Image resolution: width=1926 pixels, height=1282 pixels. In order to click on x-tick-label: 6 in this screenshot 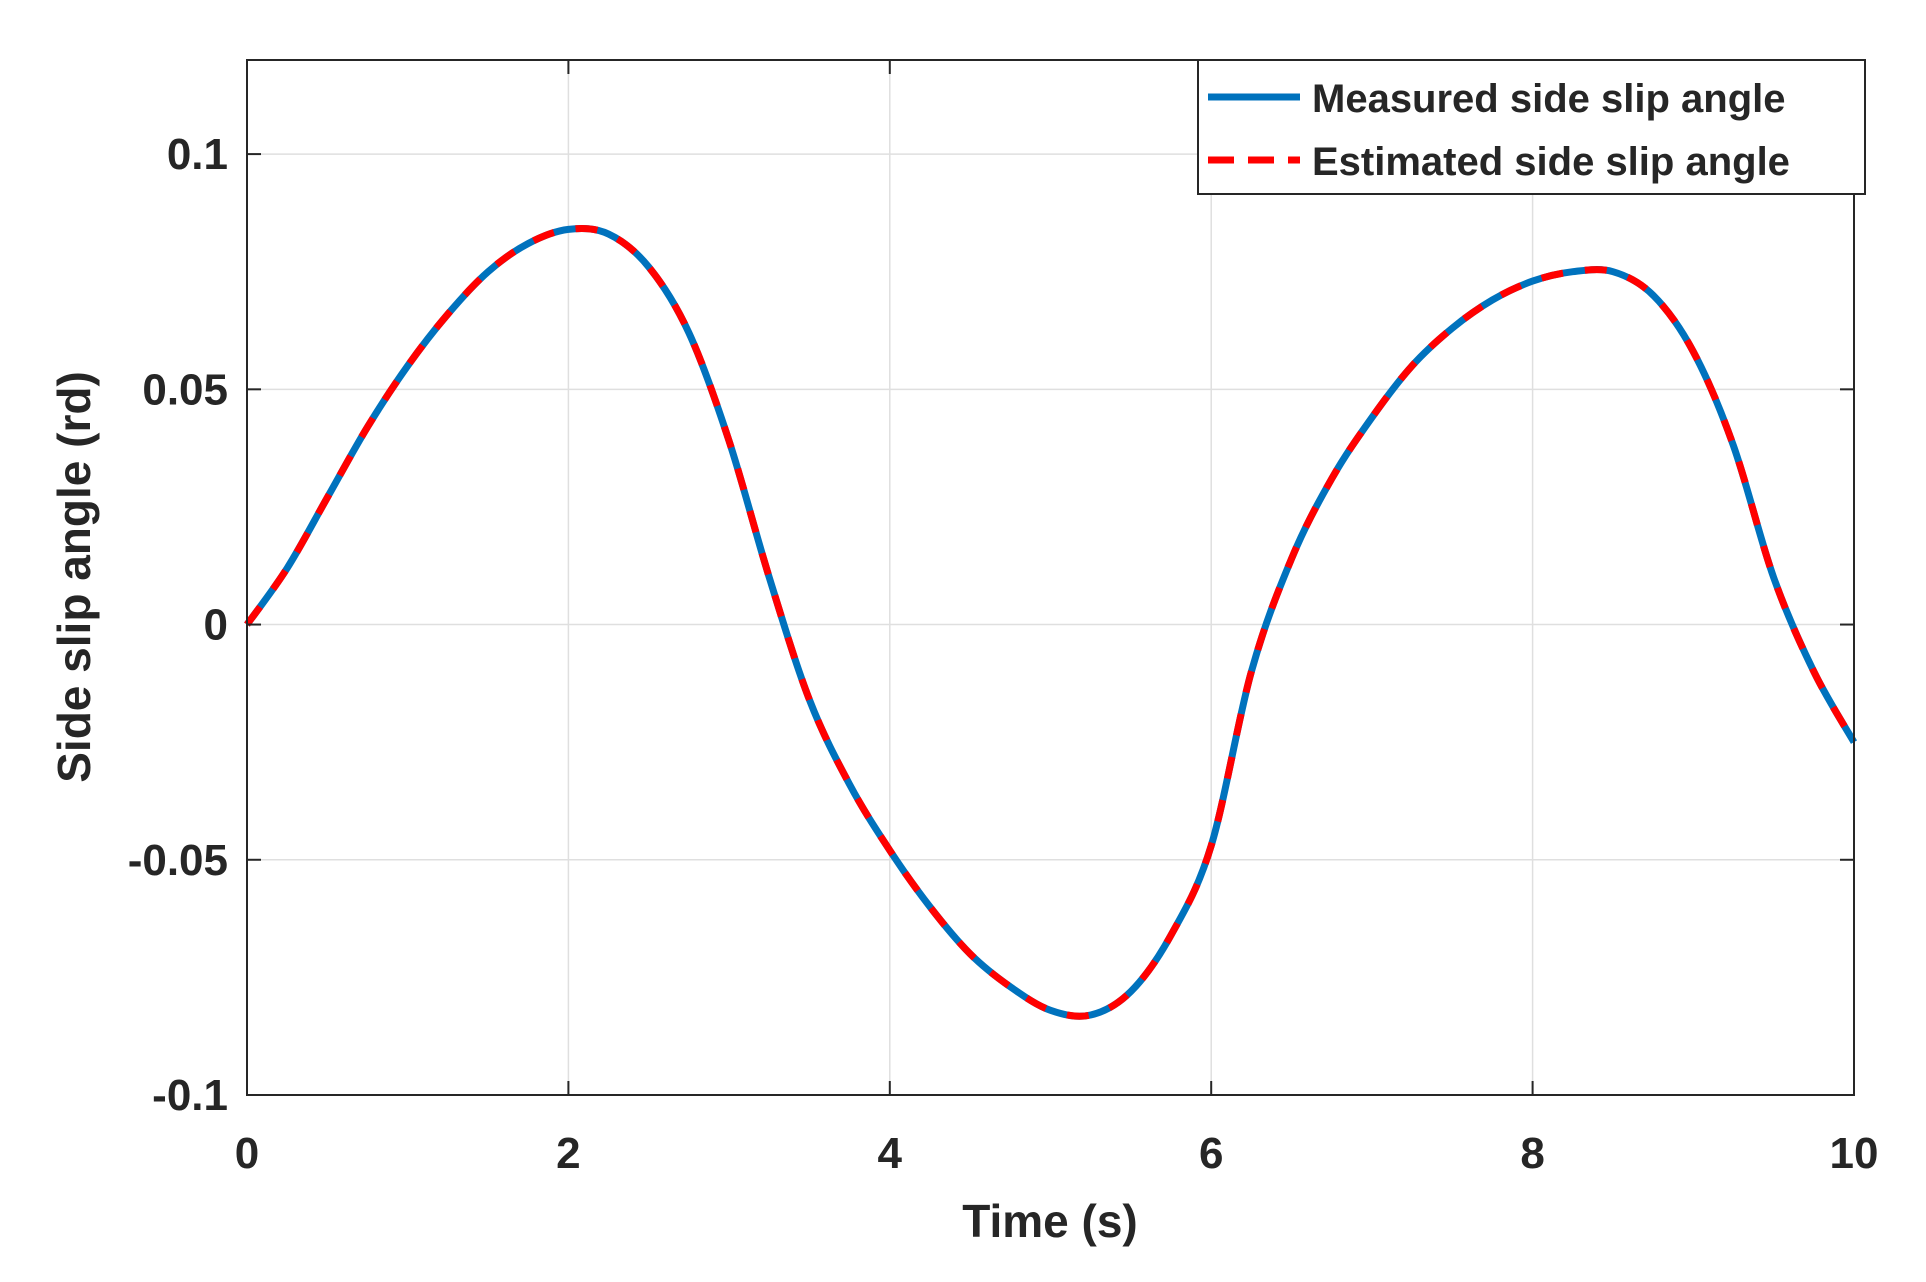, I will do `click(1211, 1153)`.